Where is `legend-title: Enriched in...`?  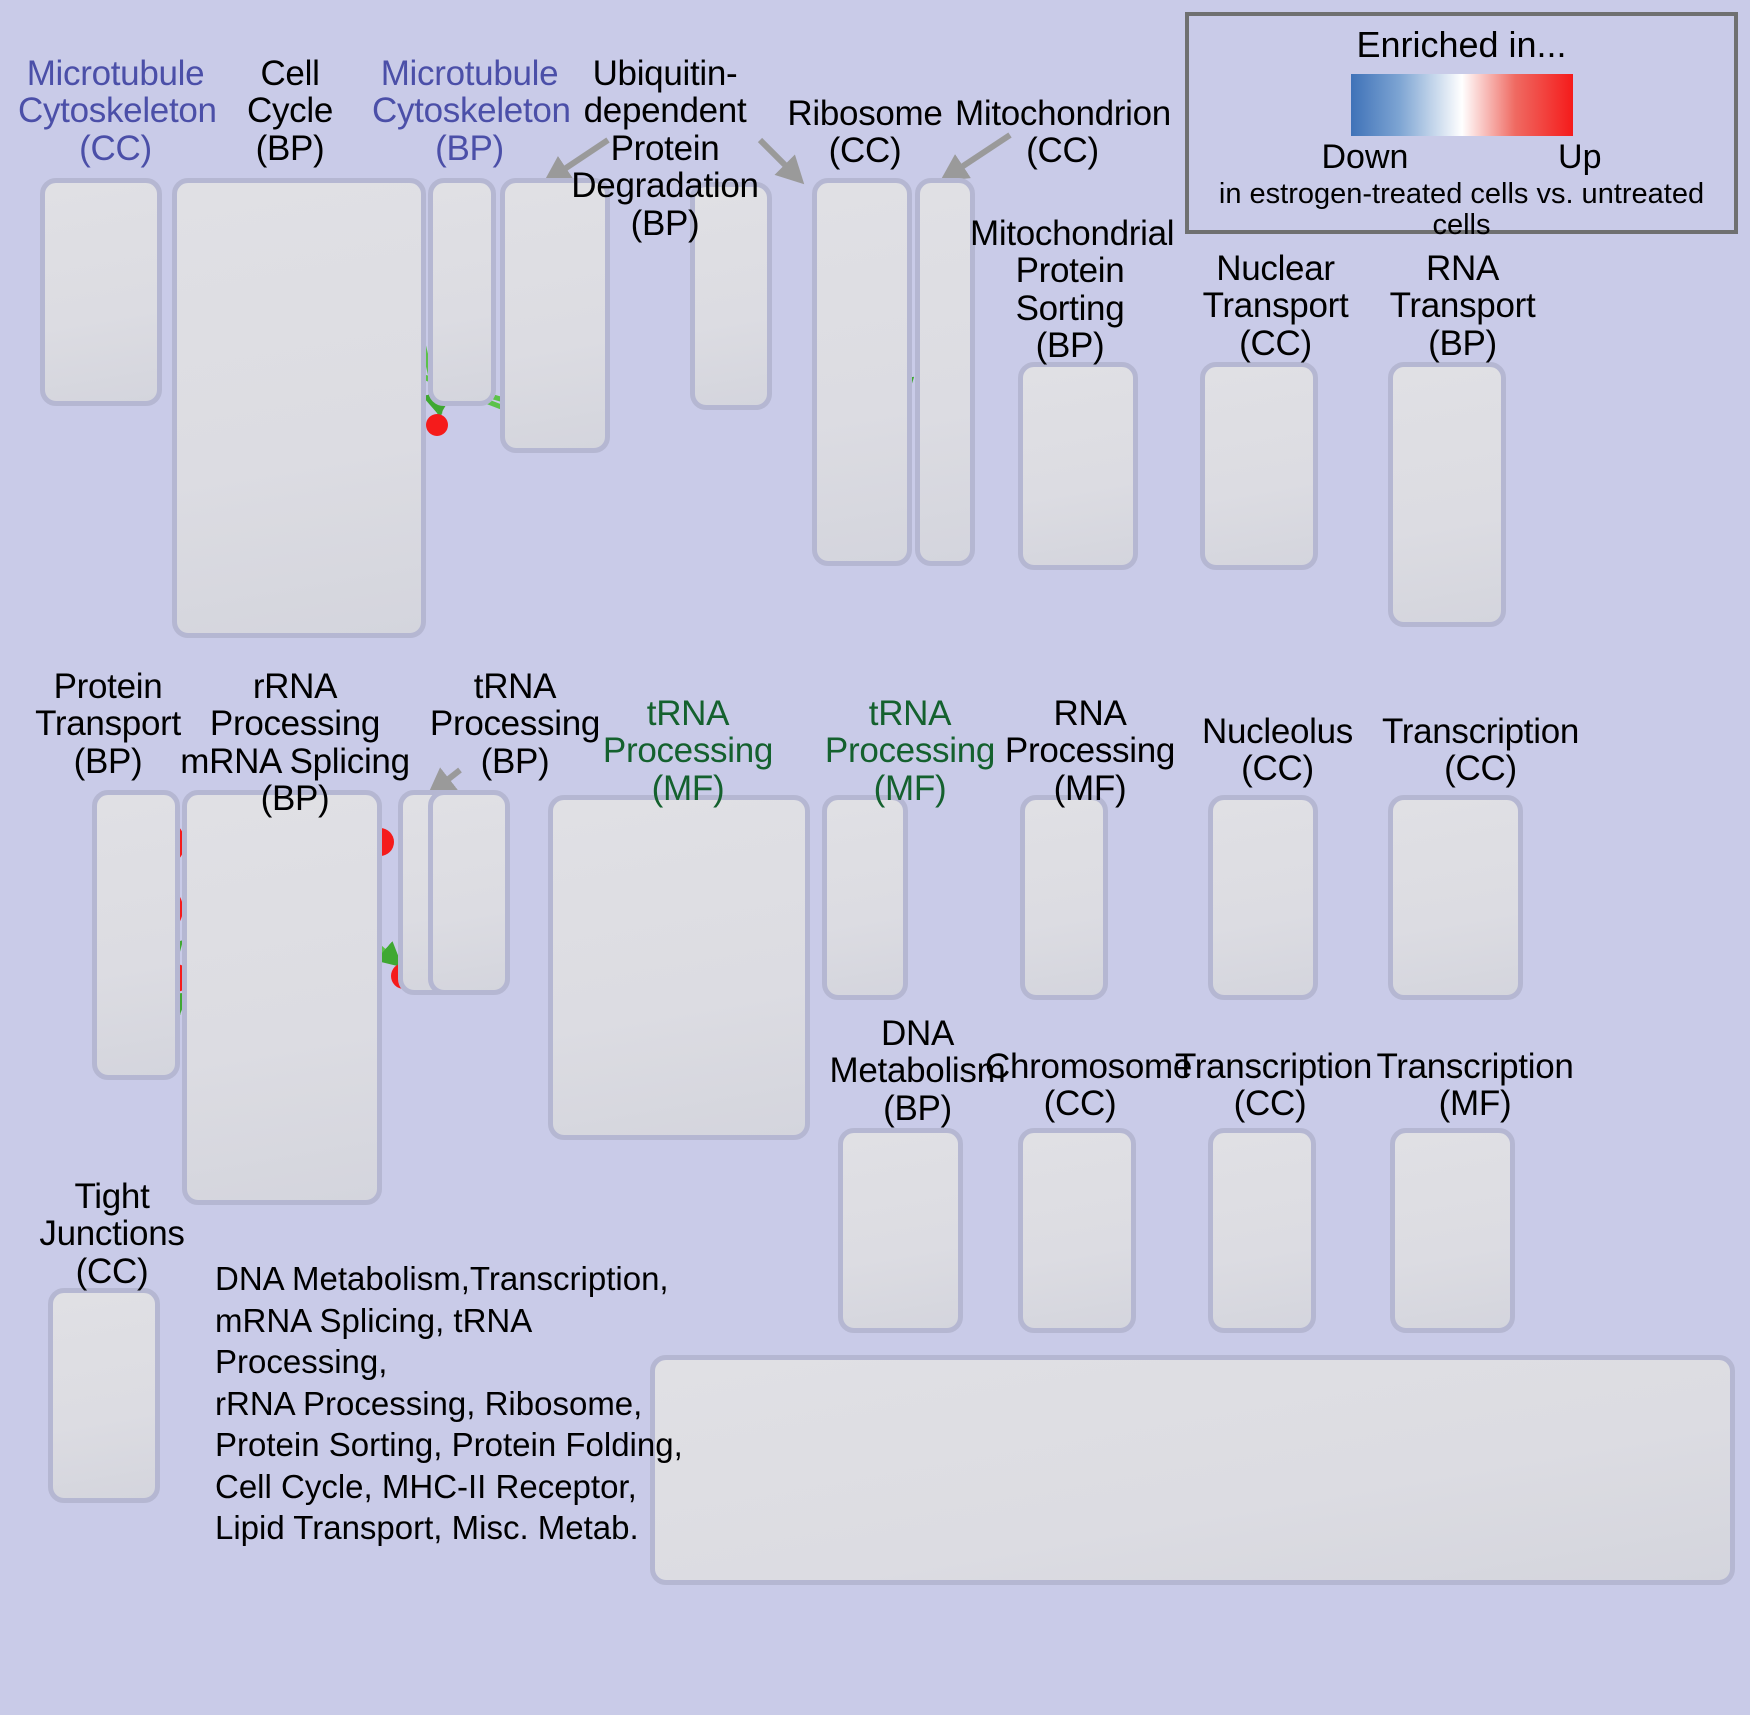
legend-title: Enriched in... is located at coordinates (1461, 44).